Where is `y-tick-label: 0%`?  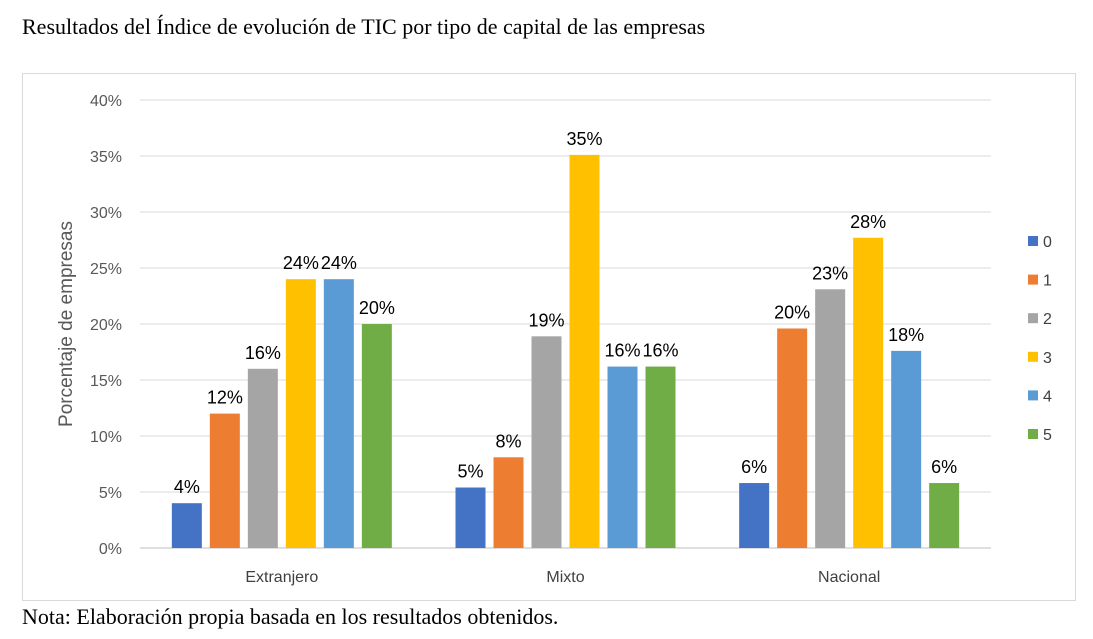 y-tick-label: 0% is located at coordinates (110, 549).